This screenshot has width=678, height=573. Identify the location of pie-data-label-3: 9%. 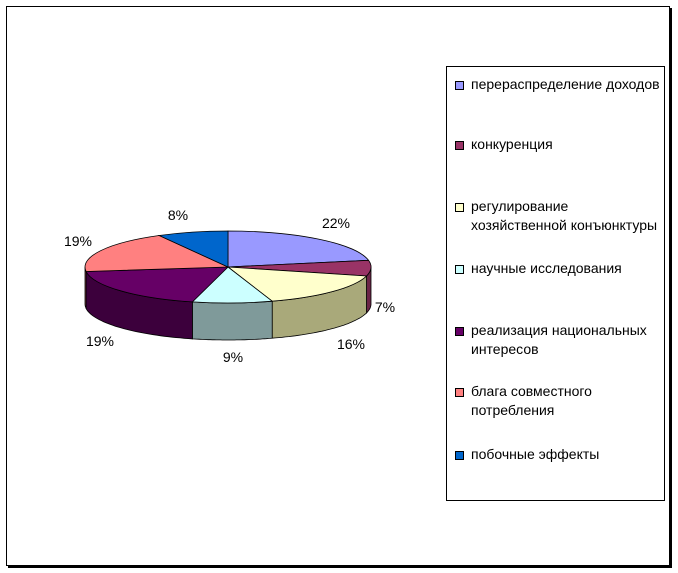
(233, 357).